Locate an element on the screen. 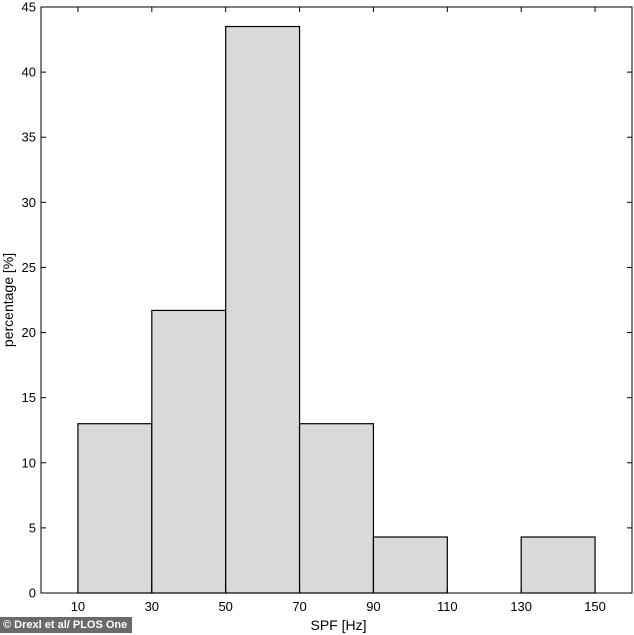 The width and height of the screenshot is (634, 635). y-tick-label: 0 is located at coordinates (32, 593).